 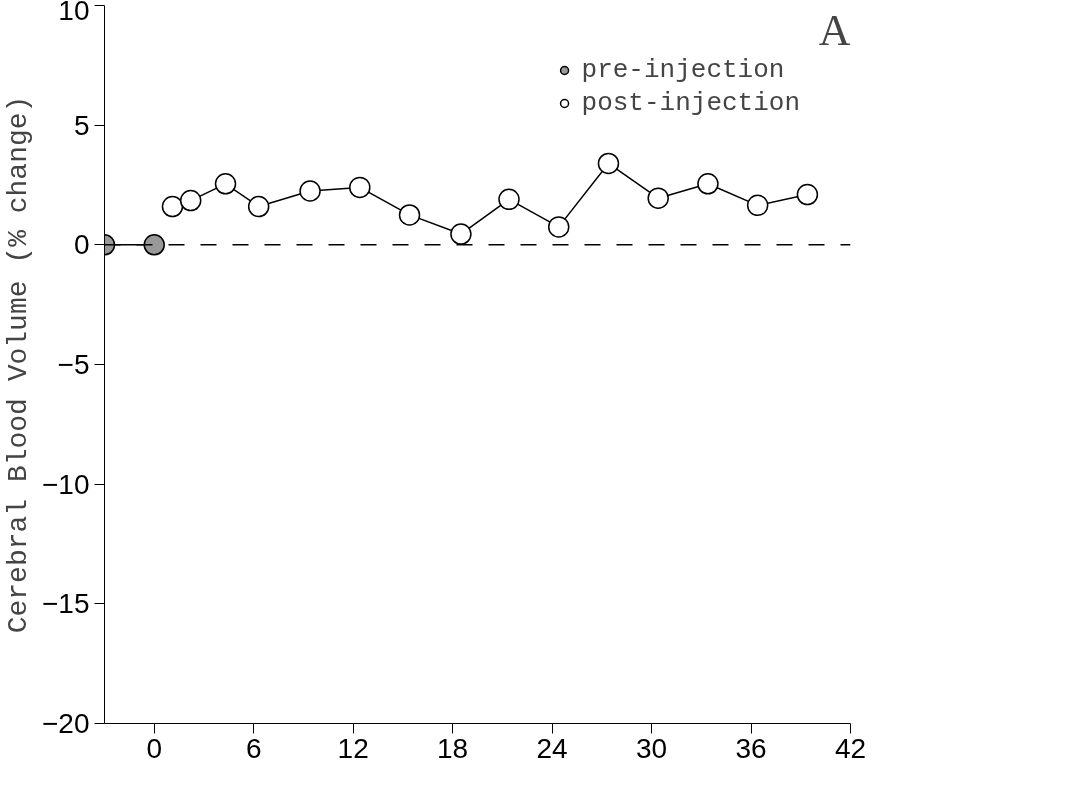 What do you see at coordinates (850, 748) in the screenshot?
I see `x-tick-label: 42` at bounding box center [850, 748].